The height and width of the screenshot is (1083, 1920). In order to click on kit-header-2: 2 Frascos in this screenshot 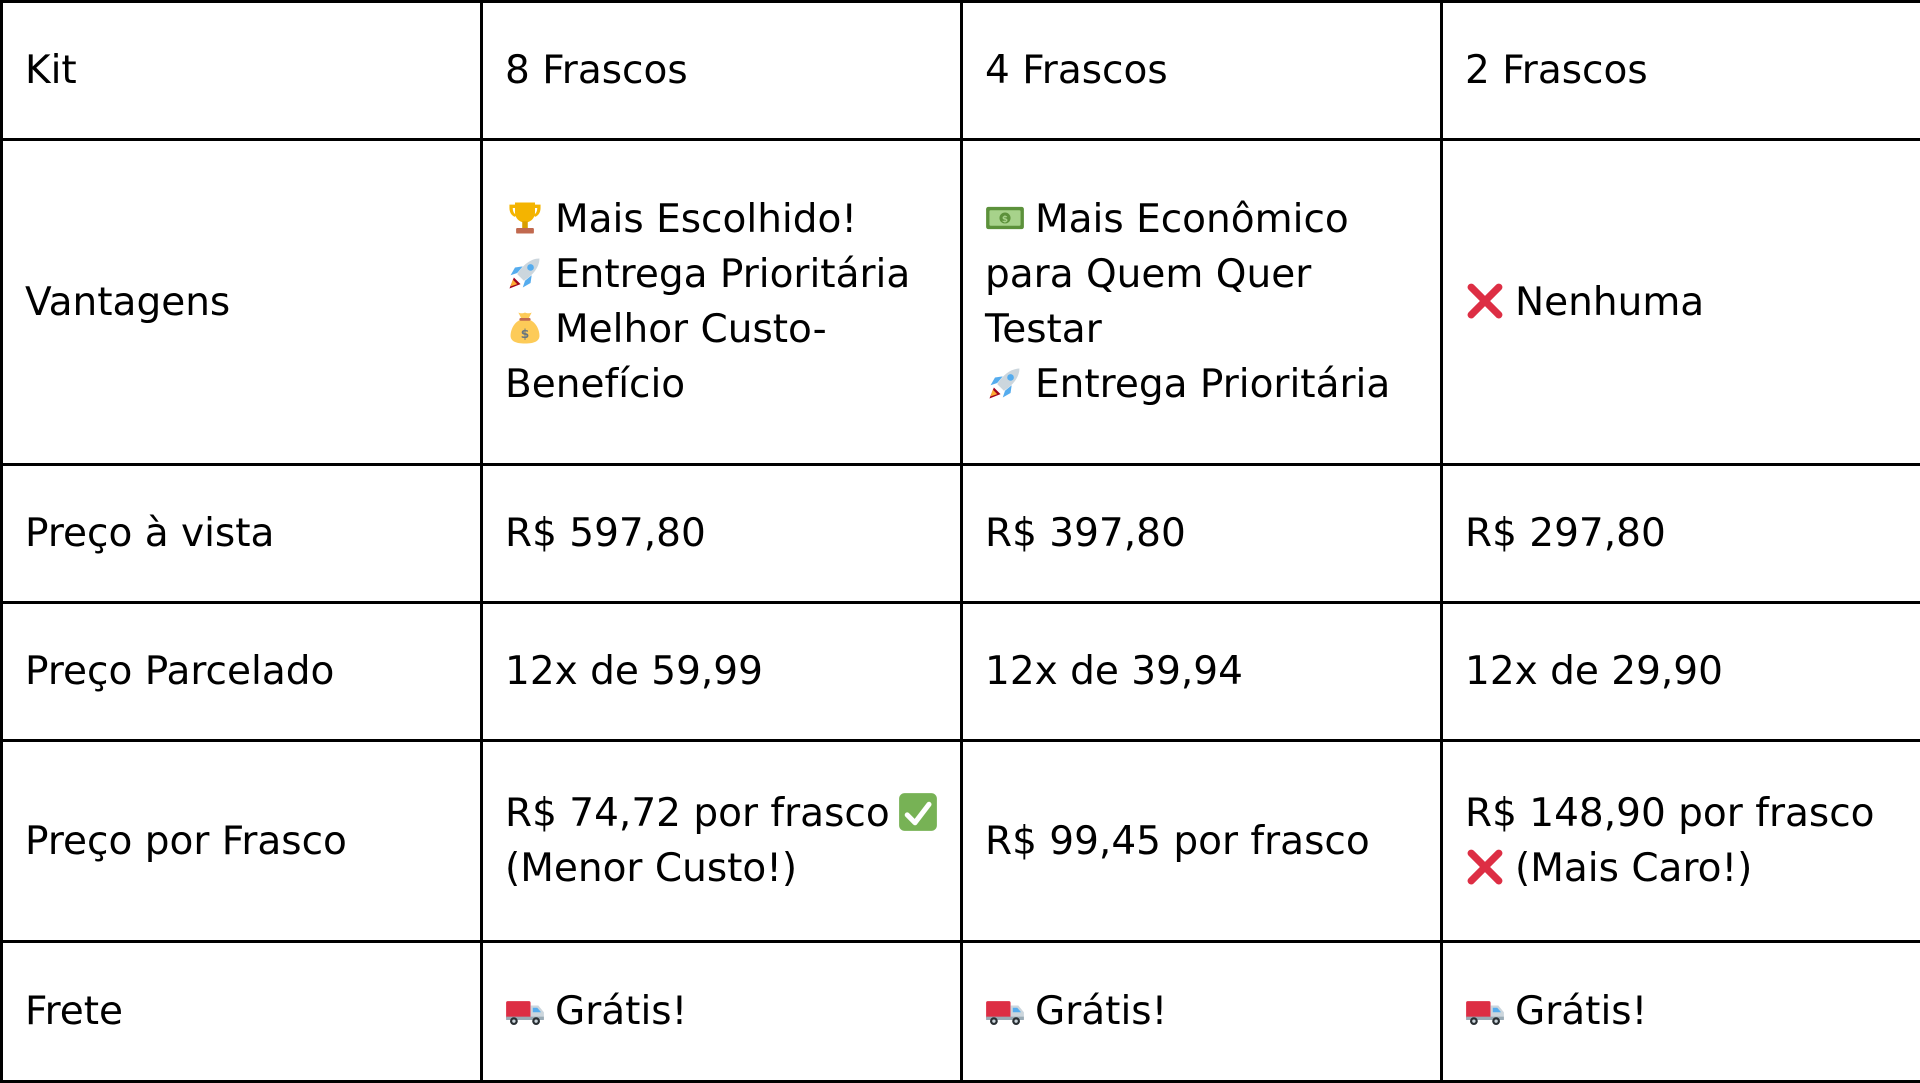, I will do `click(1681, 71)`.